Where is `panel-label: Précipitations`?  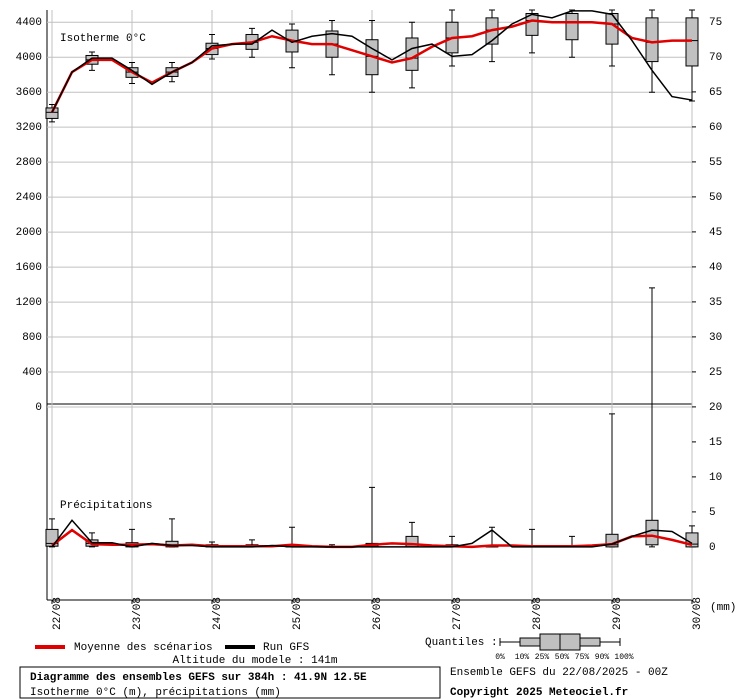 panel-label: Précipitations is located at coordinates (106, 506).